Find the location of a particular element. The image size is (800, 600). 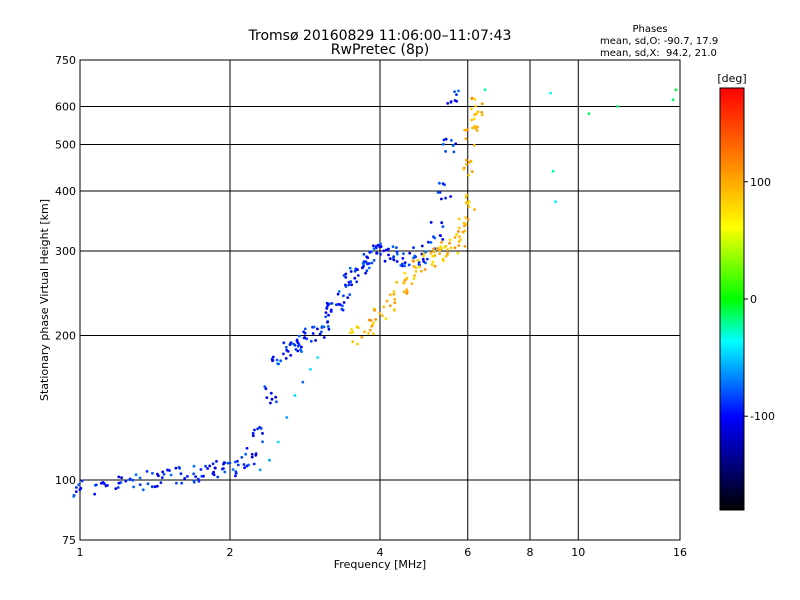

colorbar: [deg] 100 0 -100 is located at coordinates (746, 291).